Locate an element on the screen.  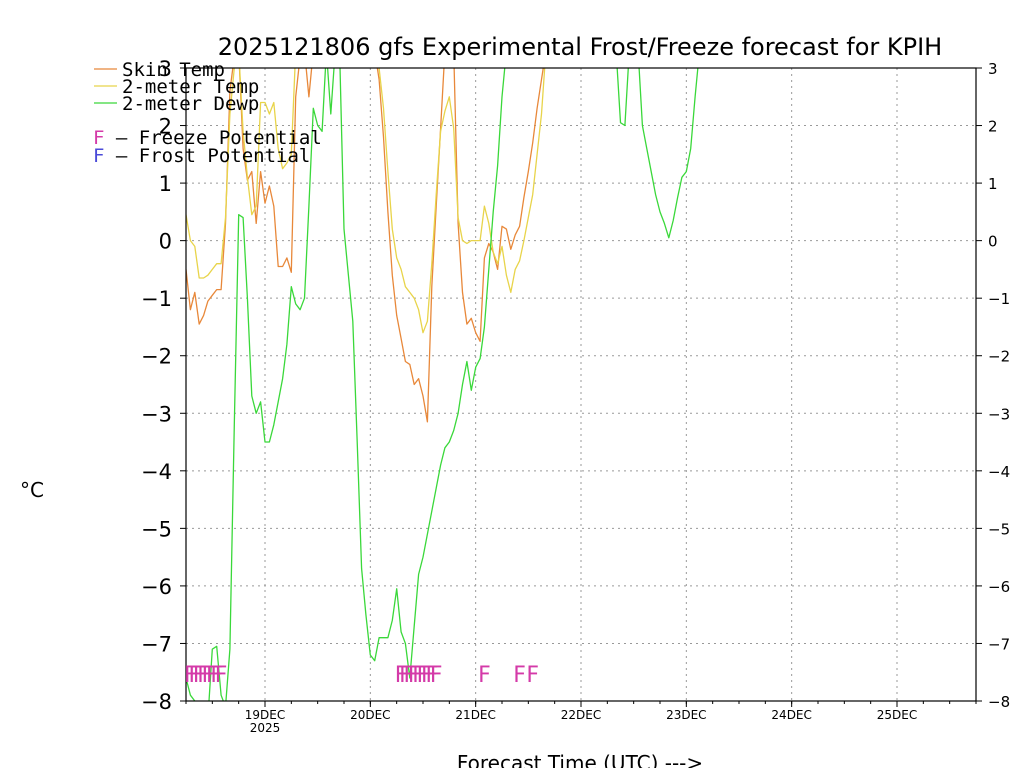
y-tick-label: 0 is located at coordinates (165, 242).